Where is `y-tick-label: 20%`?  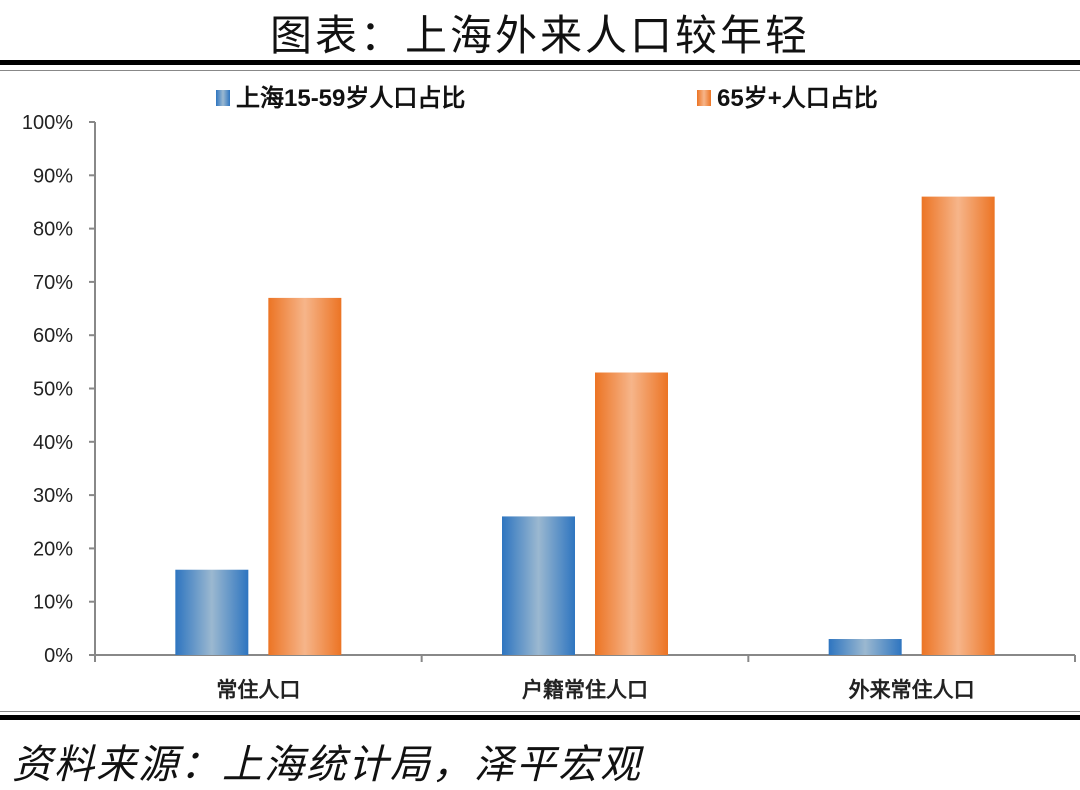
y-tick-label: 20% is located at coordinates (53, 549).